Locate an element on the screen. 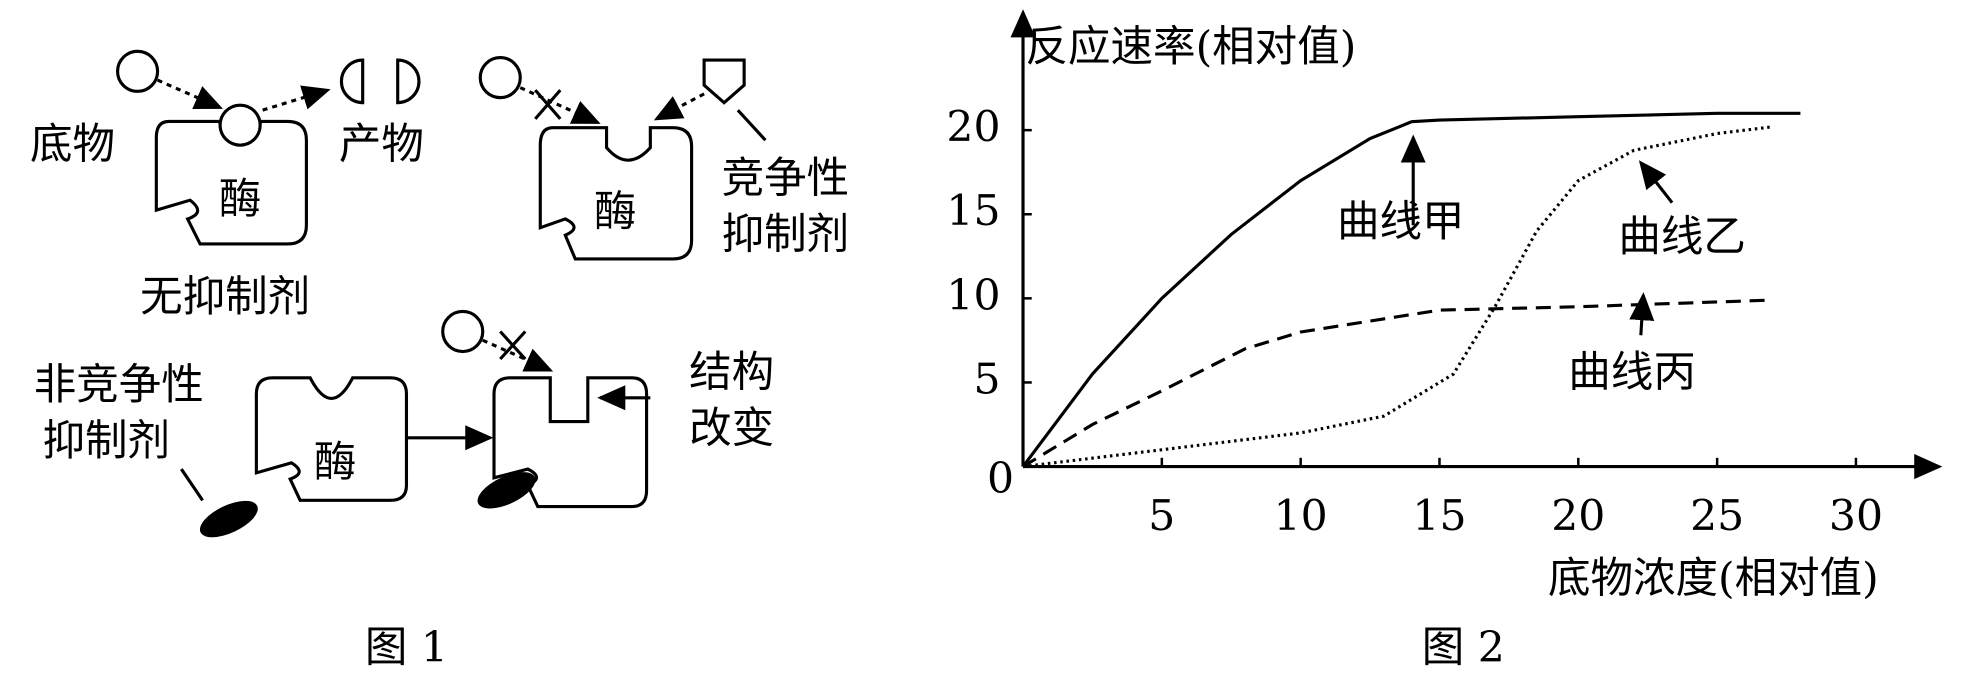 The height and width of the screenshot is (683, 1961). y-tick-label: 20 is located at coordinates (973, 127).